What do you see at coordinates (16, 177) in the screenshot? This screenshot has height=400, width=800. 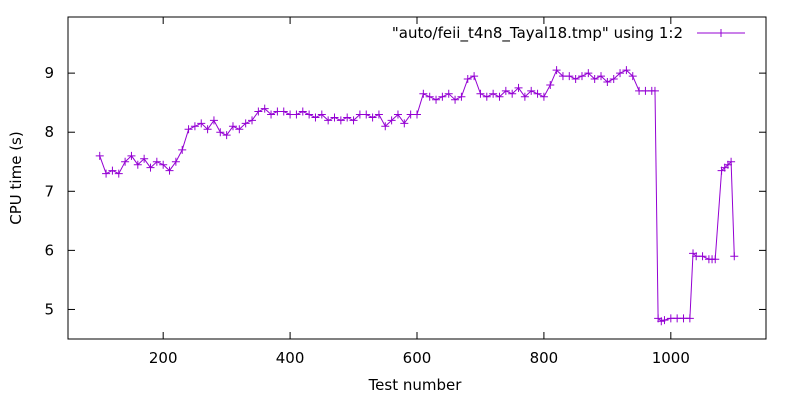 I see `y-axis-title: CPU time (s)` at bounding box center [16, 177].